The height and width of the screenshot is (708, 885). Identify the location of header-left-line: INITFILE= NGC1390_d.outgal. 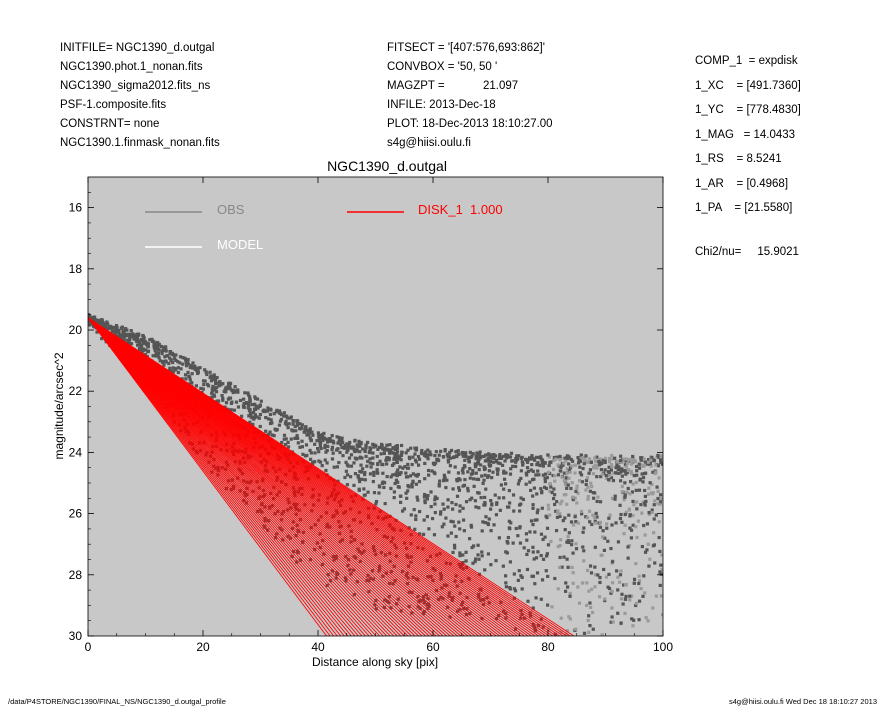
(137, 48).